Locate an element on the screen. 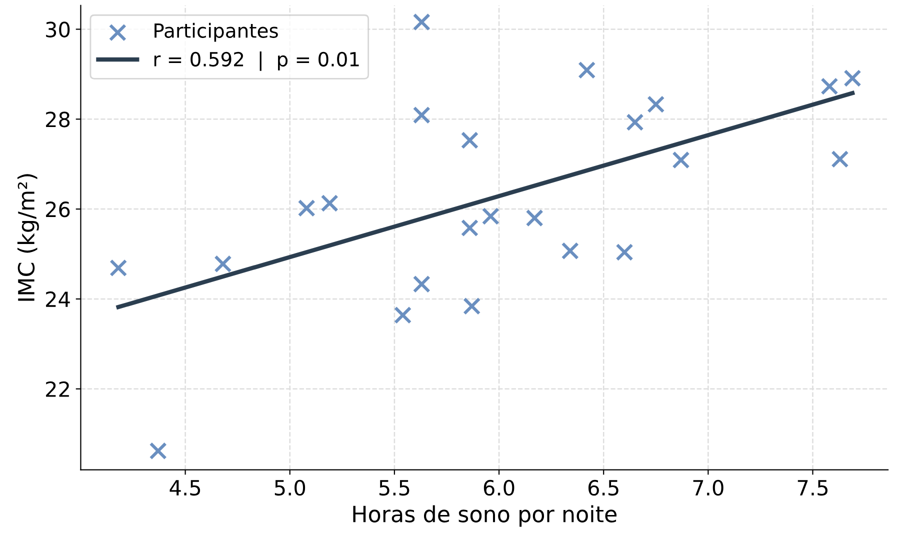 The image size is (897, 540). y-tick-label: 30 is located at coordinates (58, 30).